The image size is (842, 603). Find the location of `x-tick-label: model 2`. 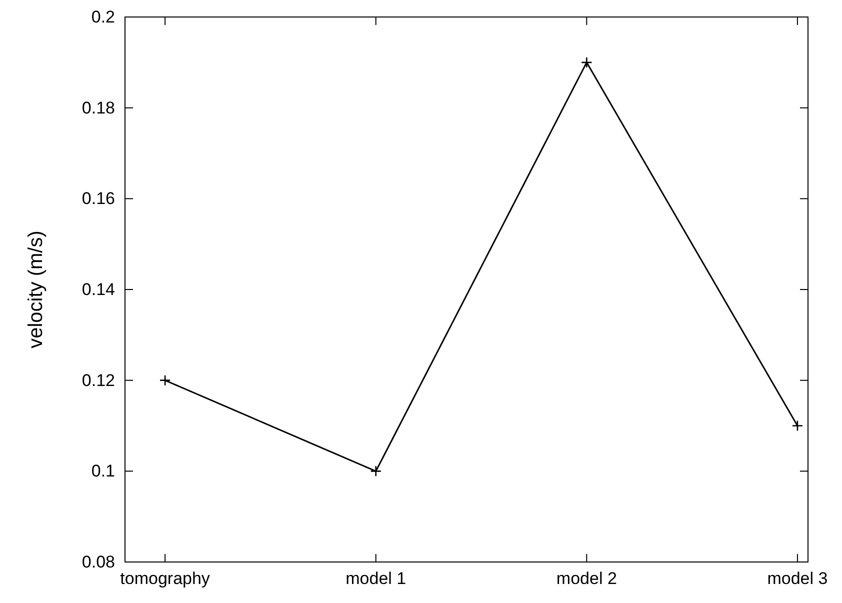

x-tick-label: model 2 is located at coordinates (586, 578).